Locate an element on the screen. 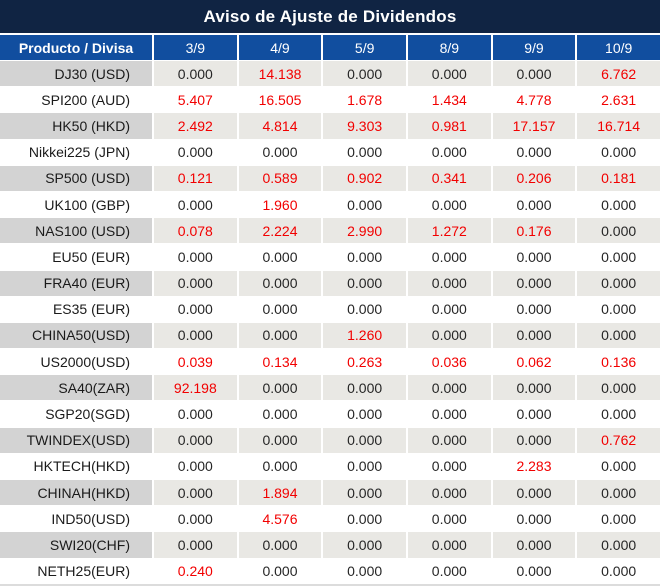 This screenshot has height=587, width=660. value-cell: 0.981 is located at coordinates (449, 126).